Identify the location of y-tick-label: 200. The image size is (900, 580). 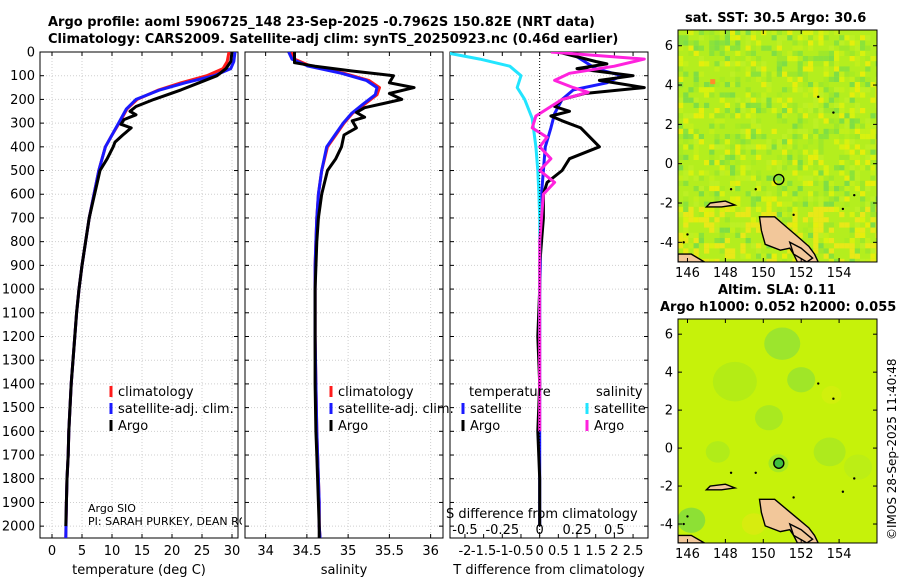
(22, 100).